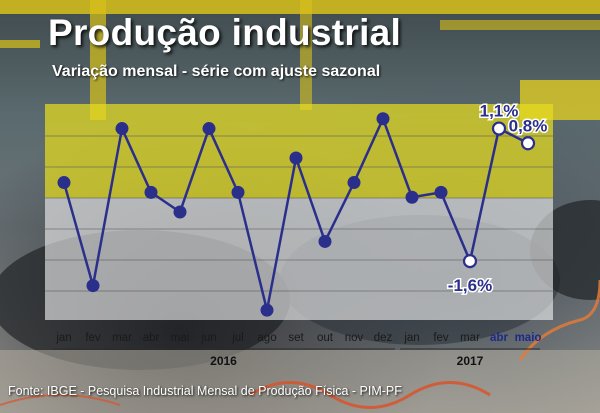  What do you see at coordinates (180, 338) in the screenshot?
I see `x-tick-label: mai` at bounding box center [180, 338].